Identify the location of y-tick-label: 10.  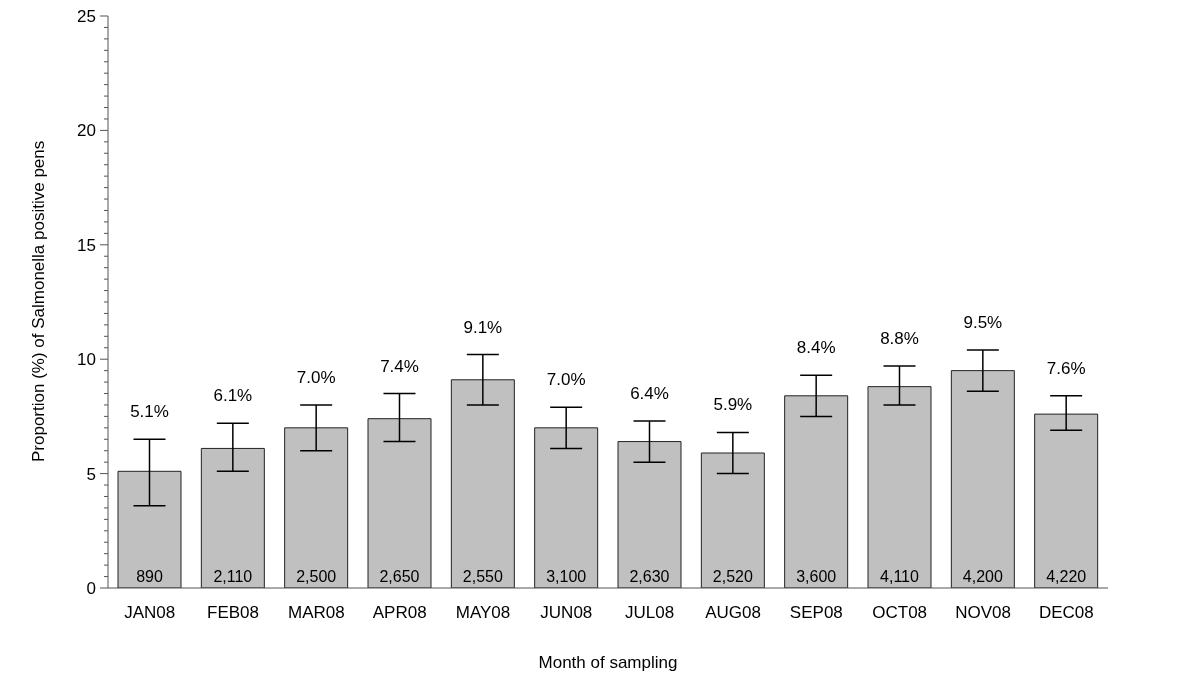
(86, 360).